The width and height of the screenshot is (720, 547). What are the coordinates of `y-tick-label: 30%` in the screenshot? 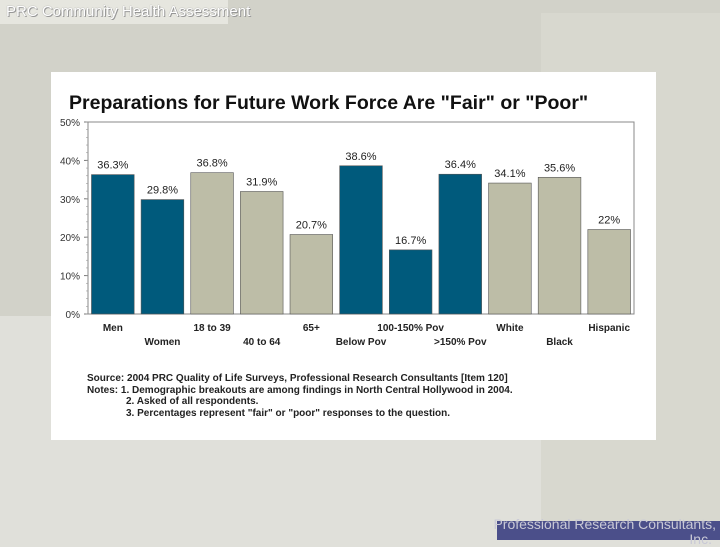 It's located at (70, 200).